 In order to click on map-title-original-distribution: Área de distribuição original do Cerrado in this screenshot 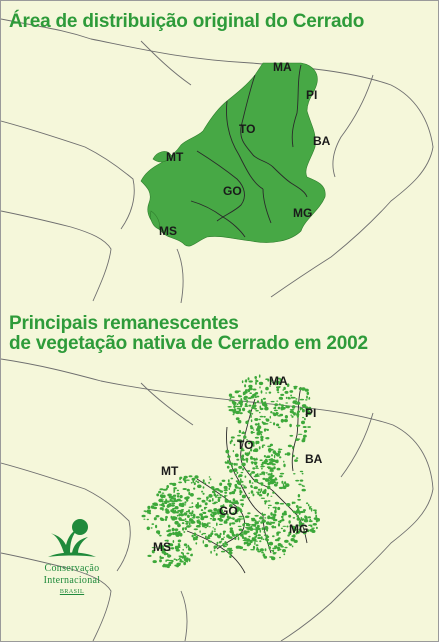, I will do `click(187, 21)`.